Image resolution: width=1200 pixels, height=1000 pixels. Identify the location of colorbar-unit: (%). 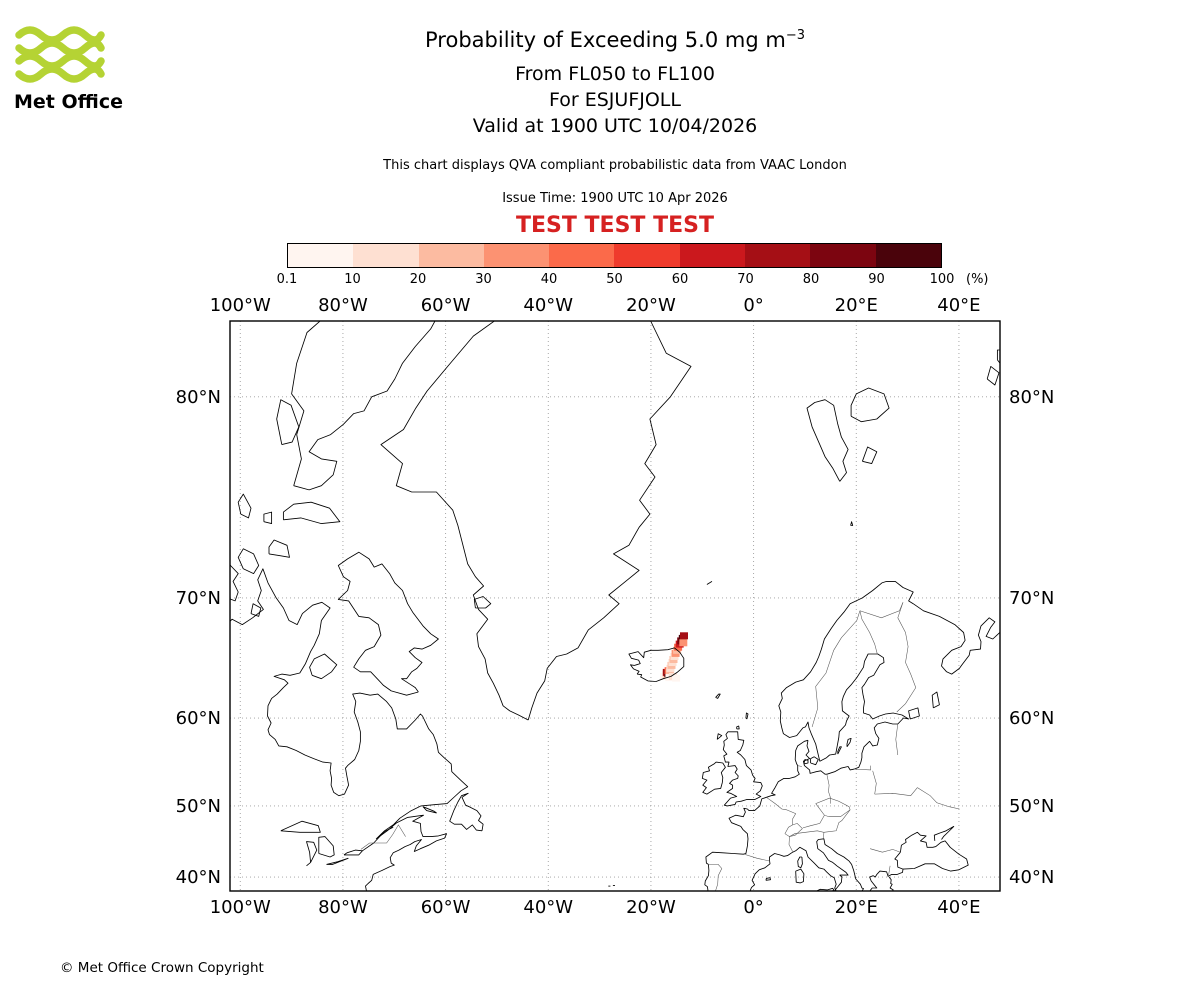
(977, 279).